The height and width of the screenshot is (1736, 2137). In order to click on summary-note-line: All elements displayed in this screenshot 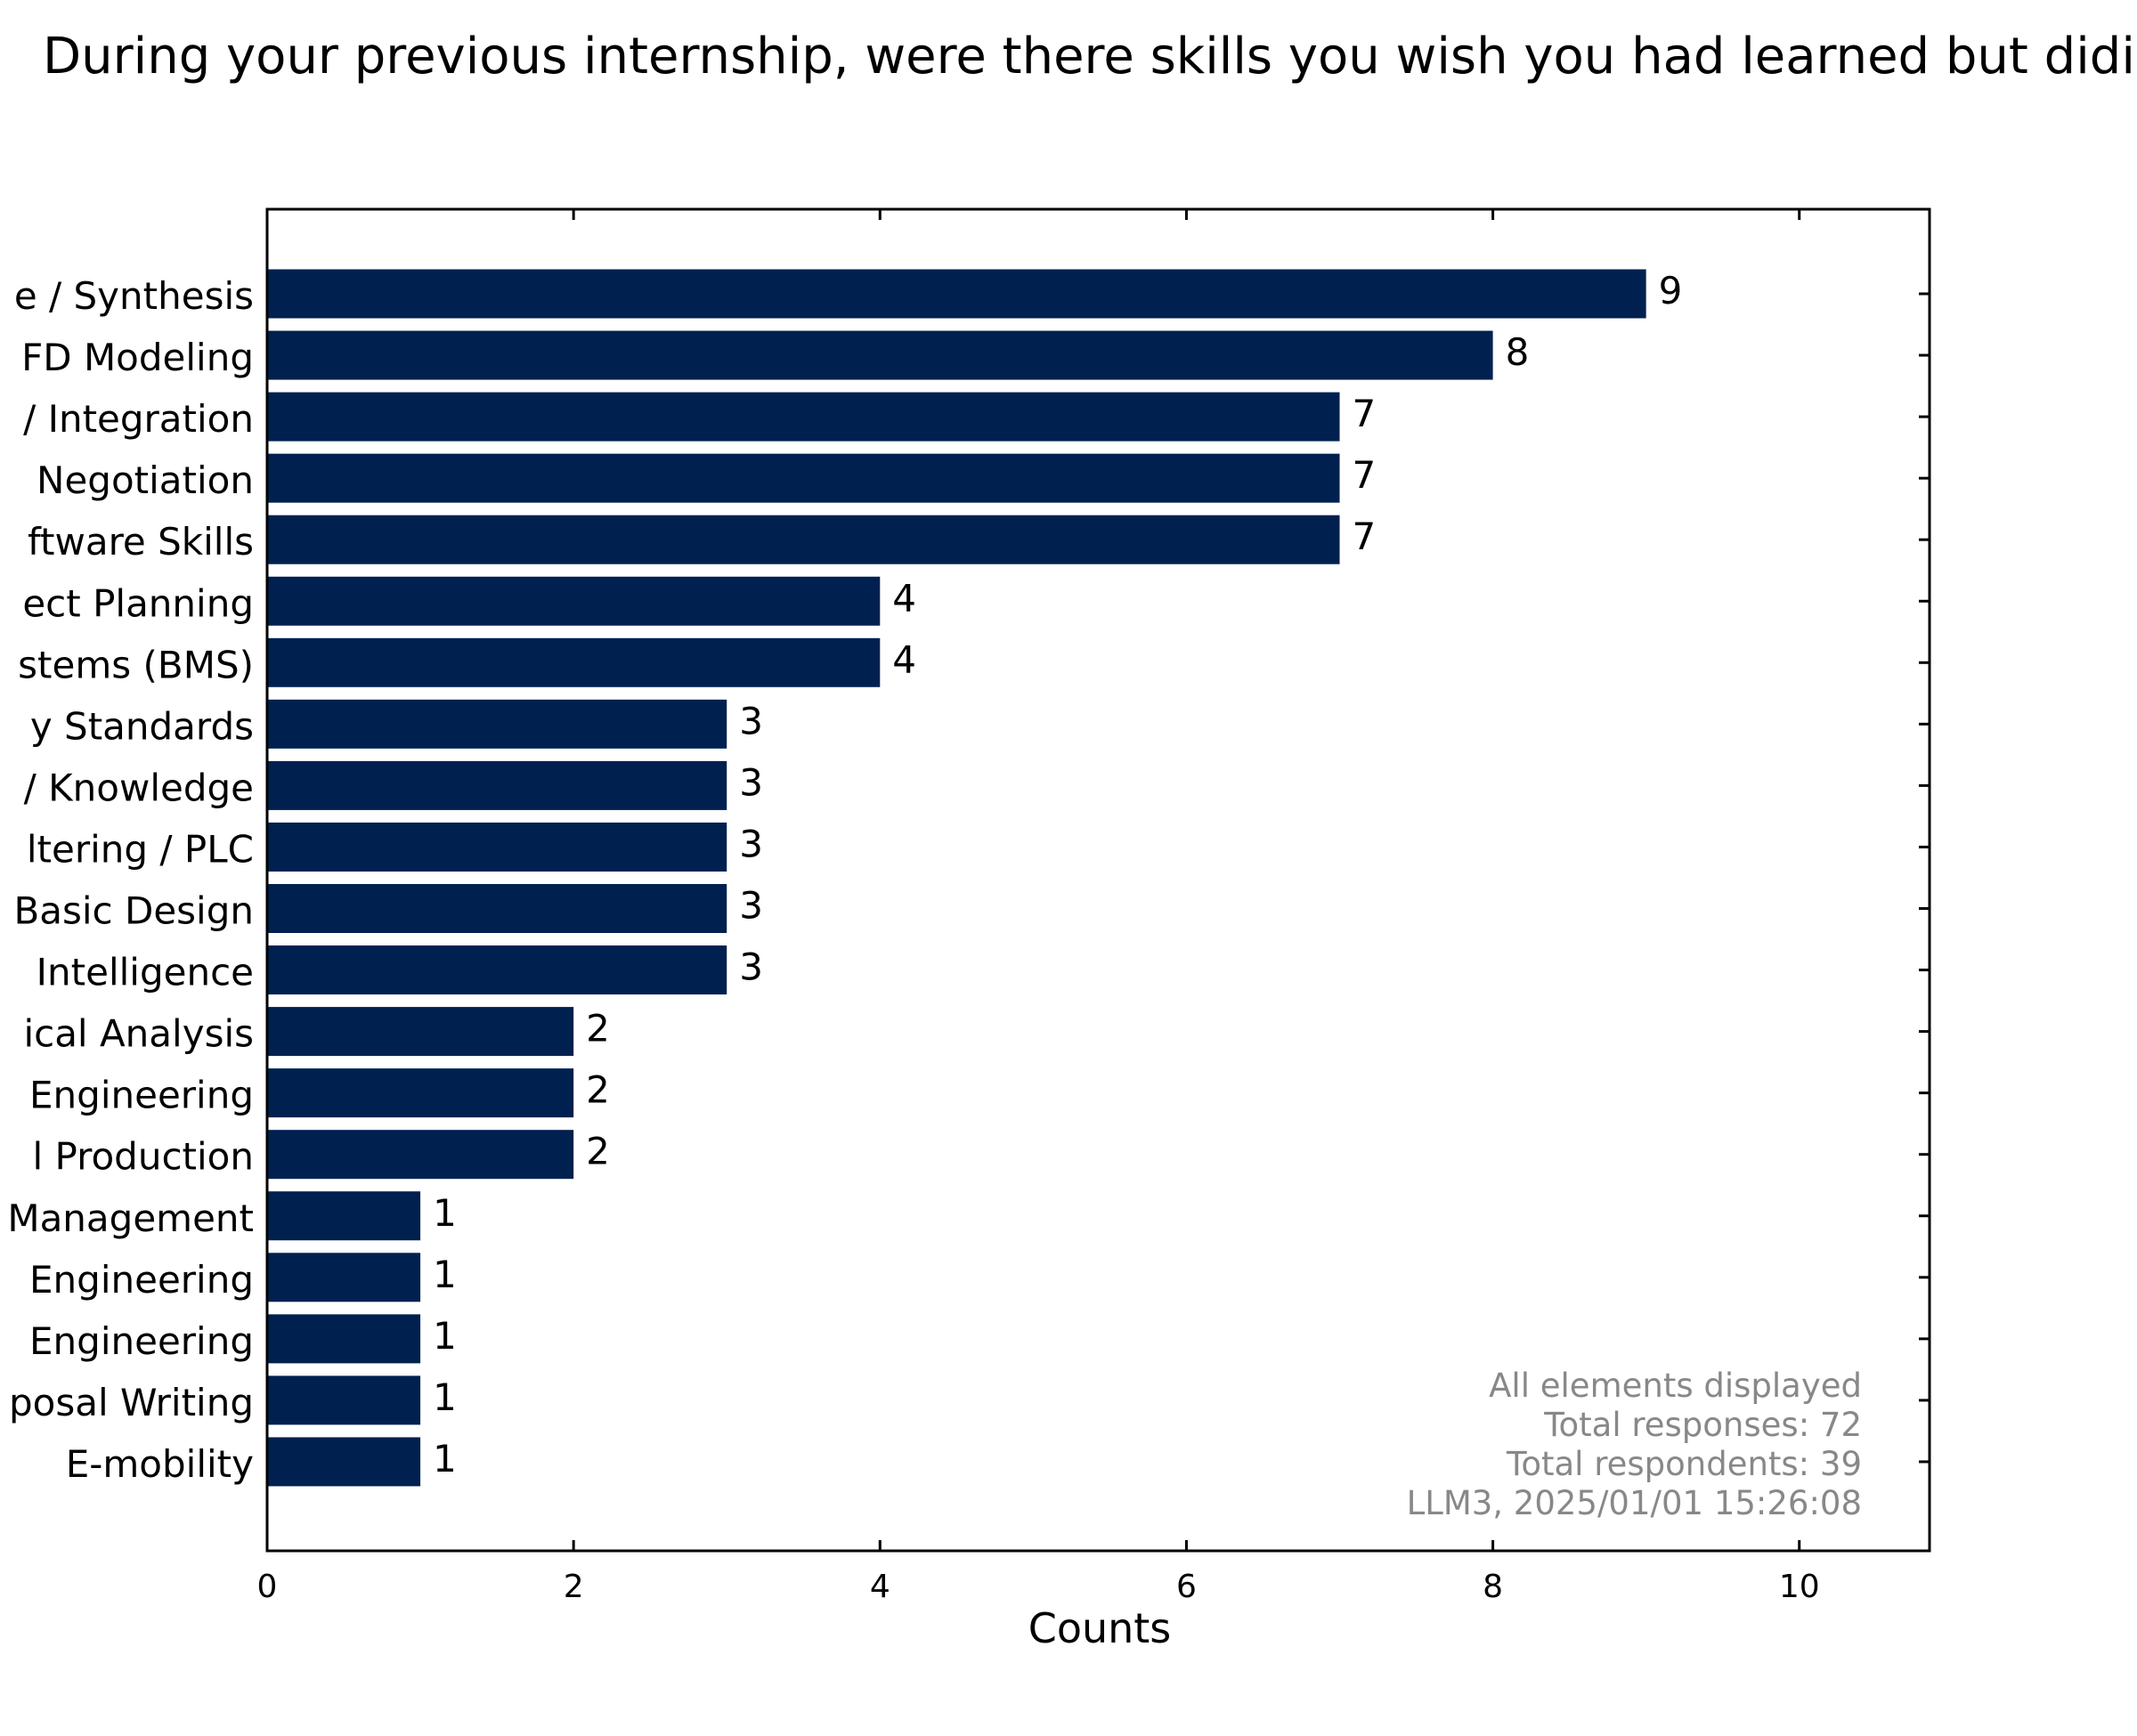, I will do `click(1675, 1386)`.